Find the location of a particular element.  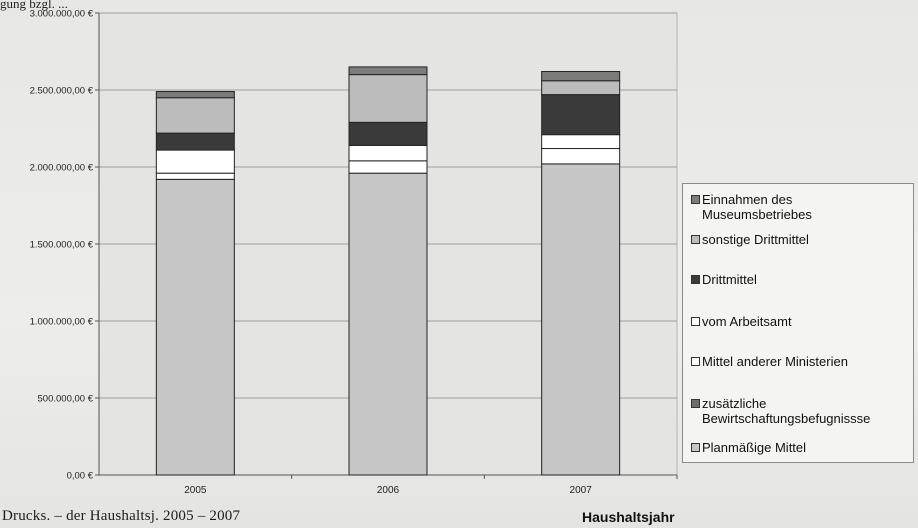

legend-item: sonstige Drittmittel is located at coordinates (750, 239).